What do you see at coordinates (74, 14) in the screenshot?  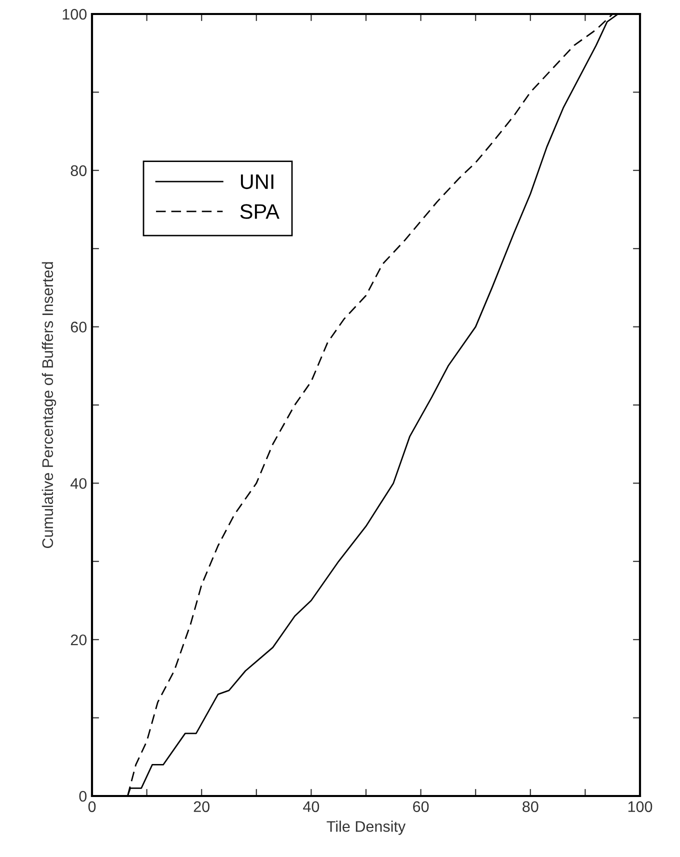 I see `y-tick-label: 100` at bounding box center [74, 14].